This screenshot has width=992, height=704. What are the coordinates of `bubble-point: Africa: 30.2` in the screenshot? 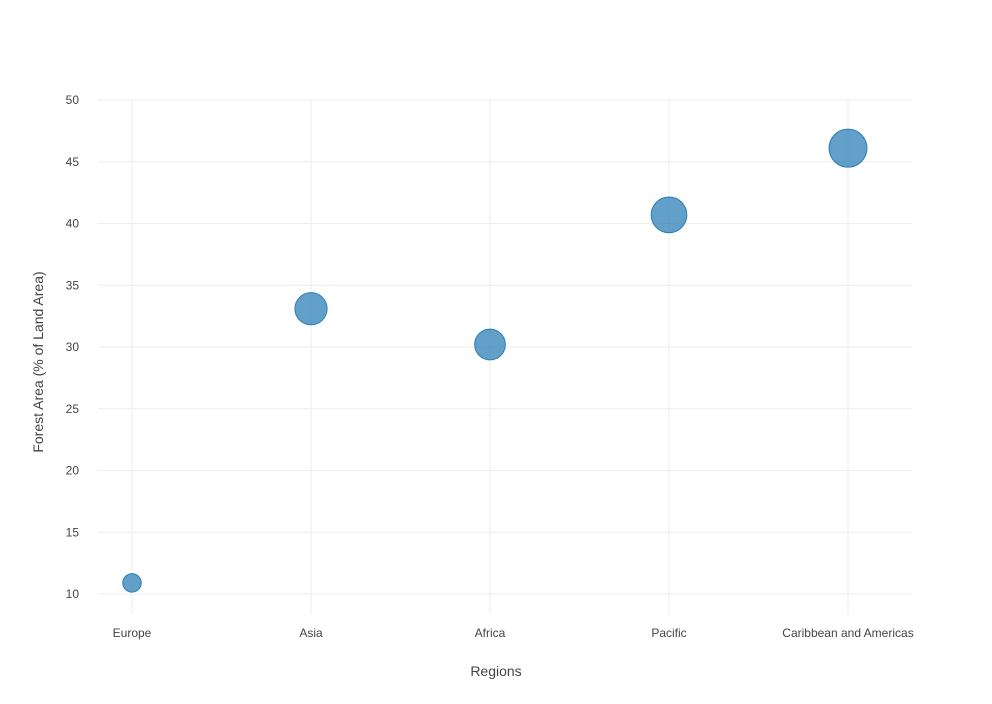 It's located at (490, 344).